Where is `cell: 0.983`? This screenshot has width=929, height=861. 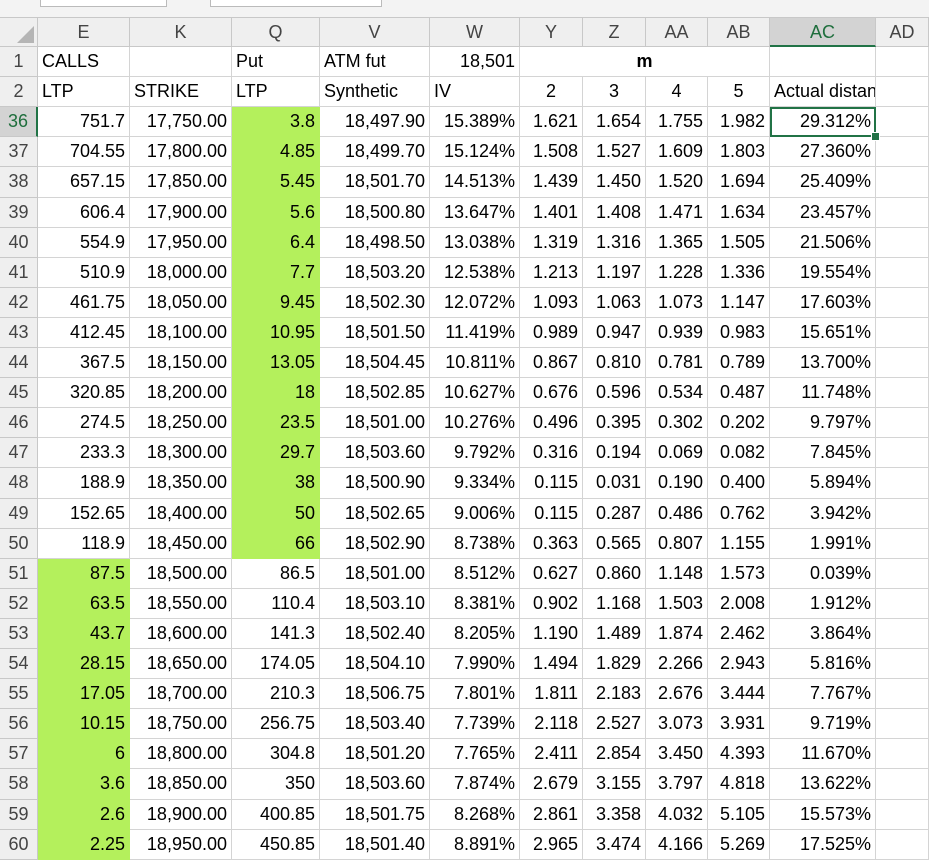
cell: 0.983 is located at coordinates (739, 333).